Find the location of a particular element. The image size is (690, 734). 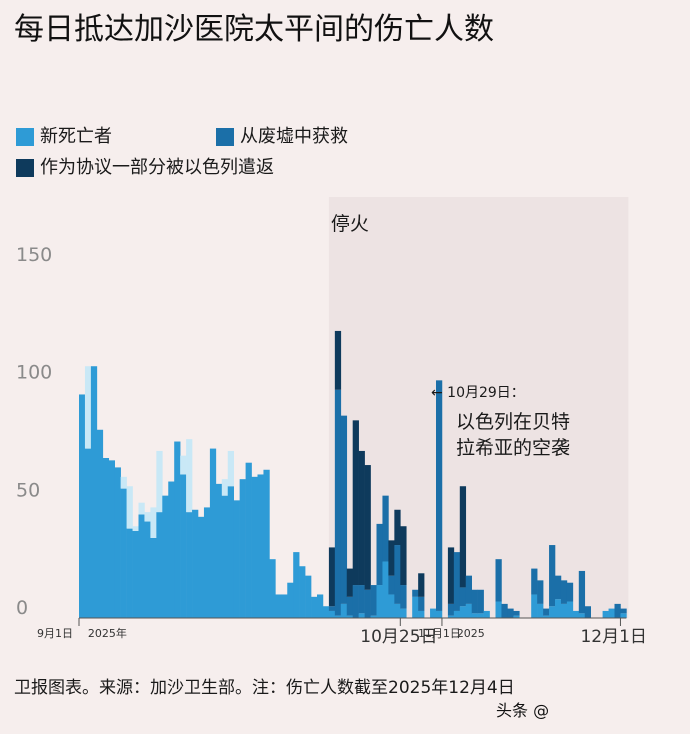

legend-item-returned: 作为协议一部分被以色列遣返 is located at coordinates (145, 168).